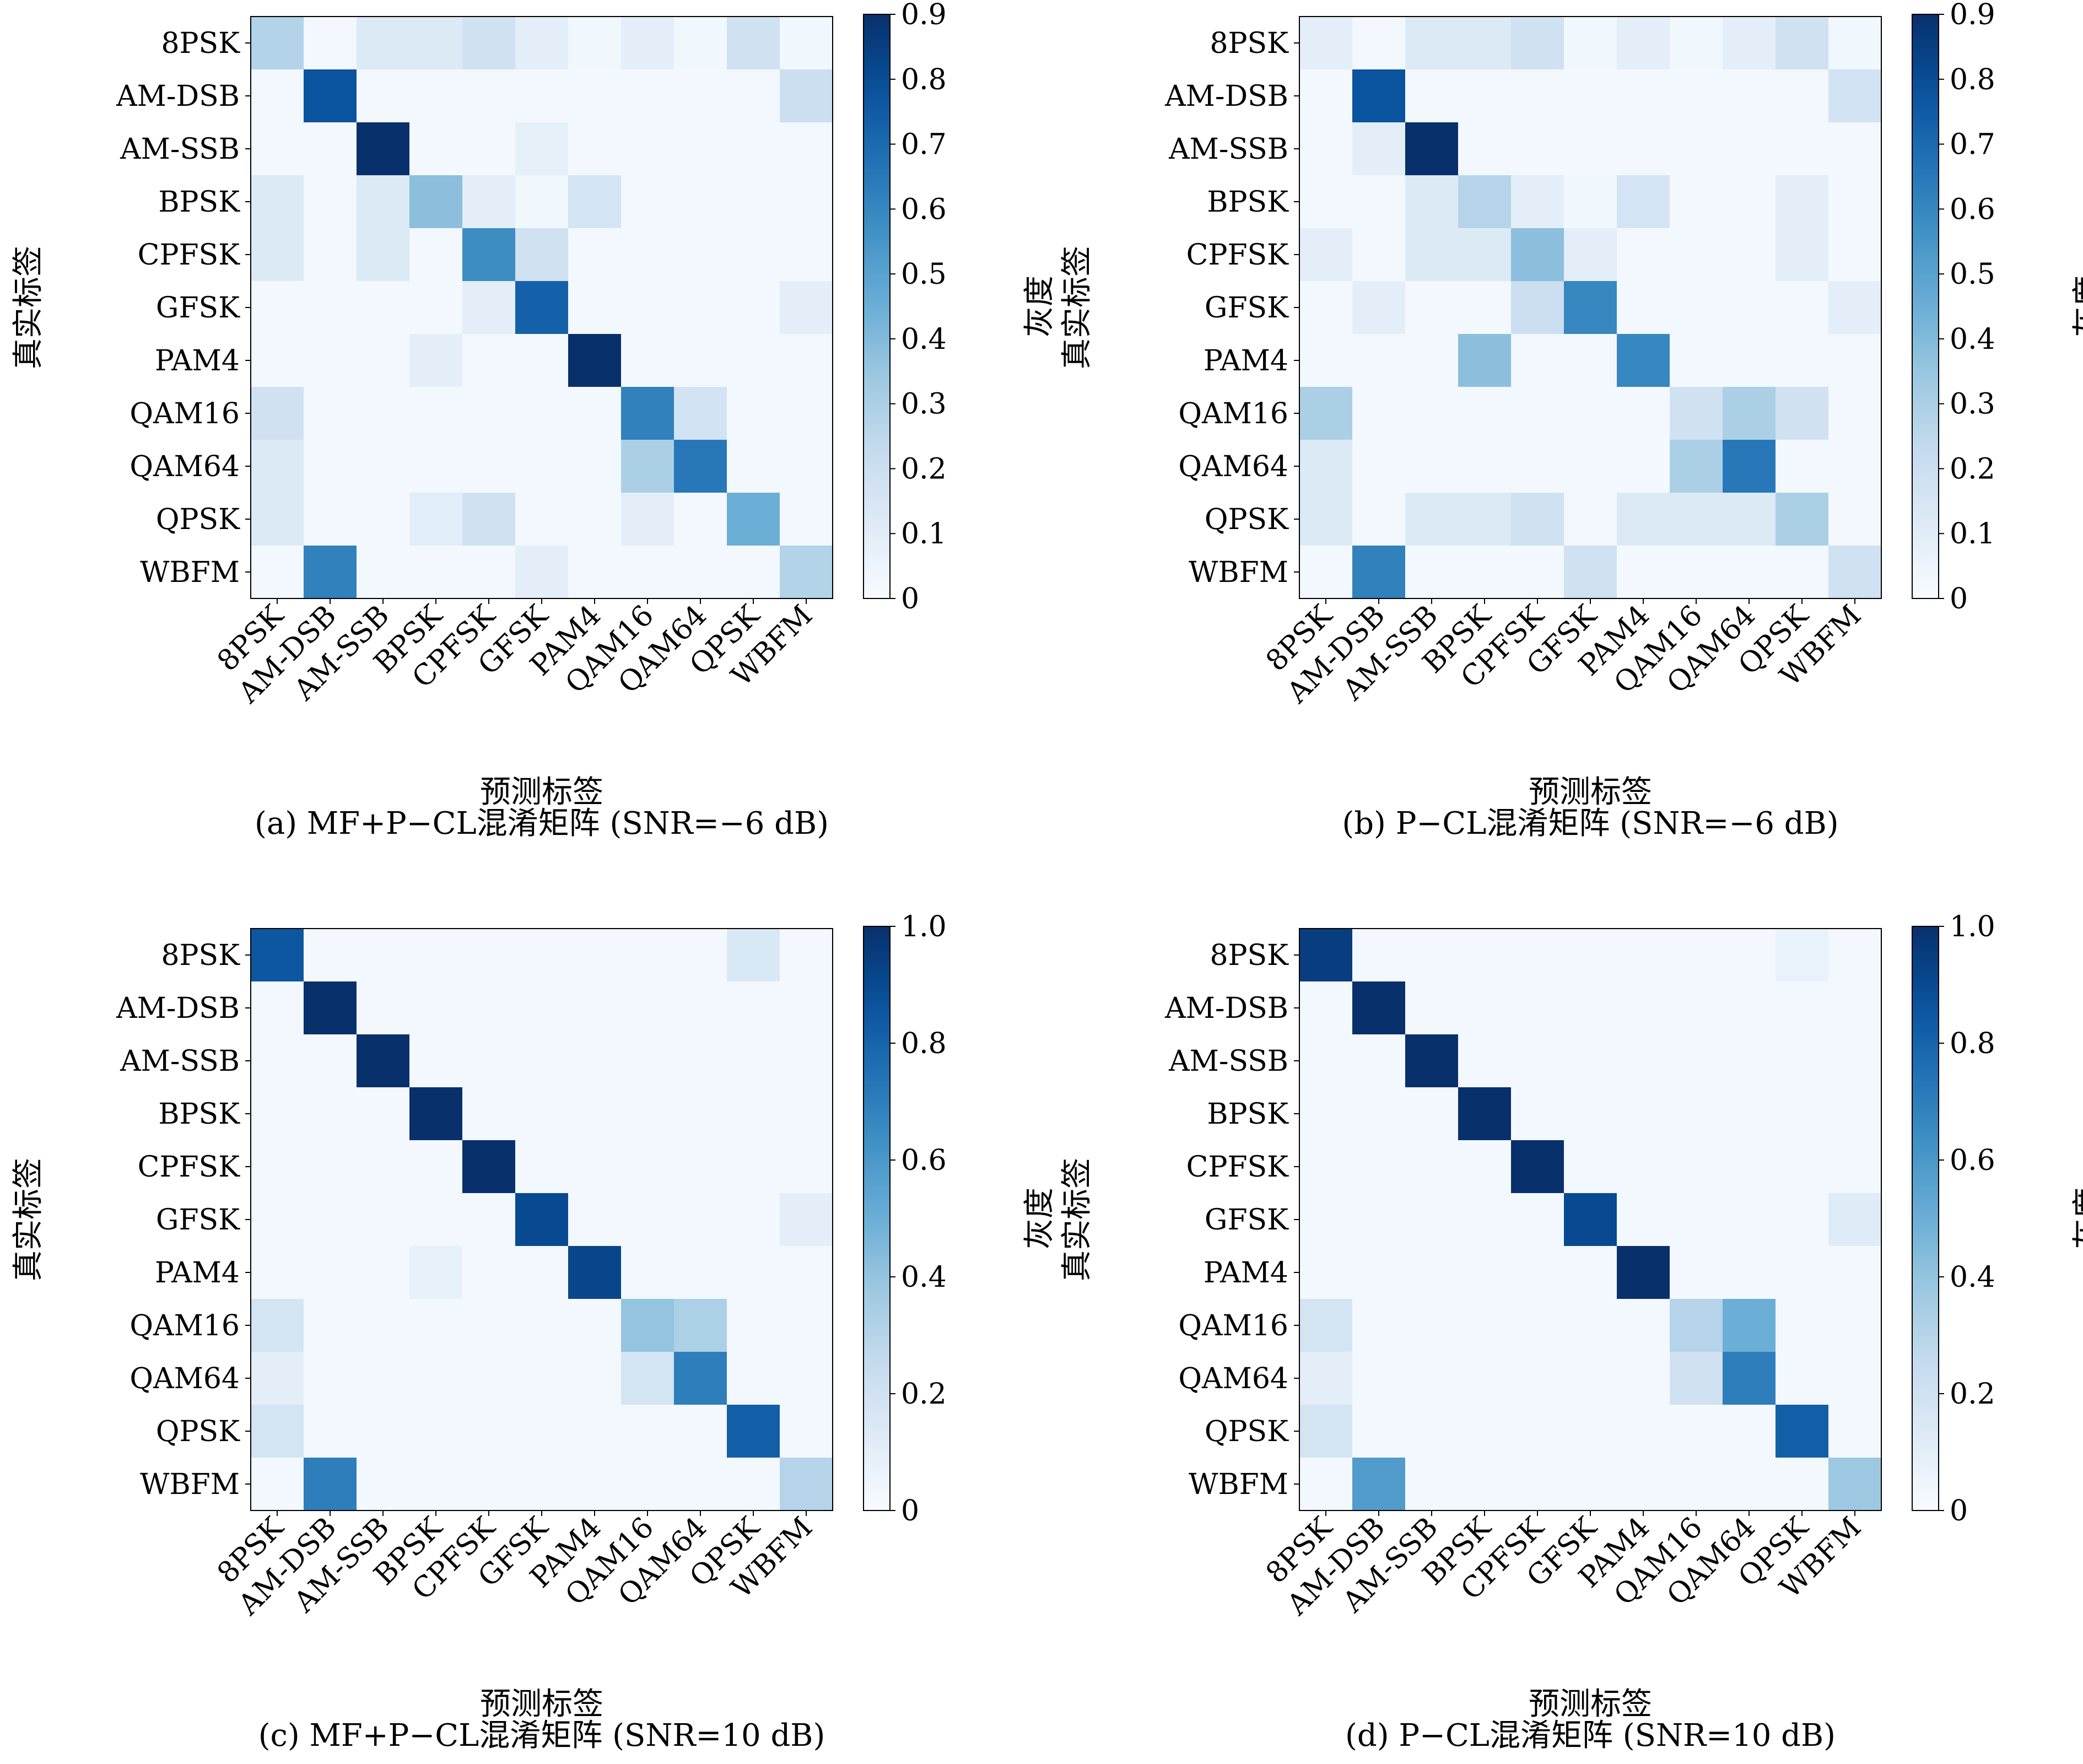  Describe the element at coordinates (1959, 1511) in the screenshot. I see `colorbar-tick-label: 0` at that location.